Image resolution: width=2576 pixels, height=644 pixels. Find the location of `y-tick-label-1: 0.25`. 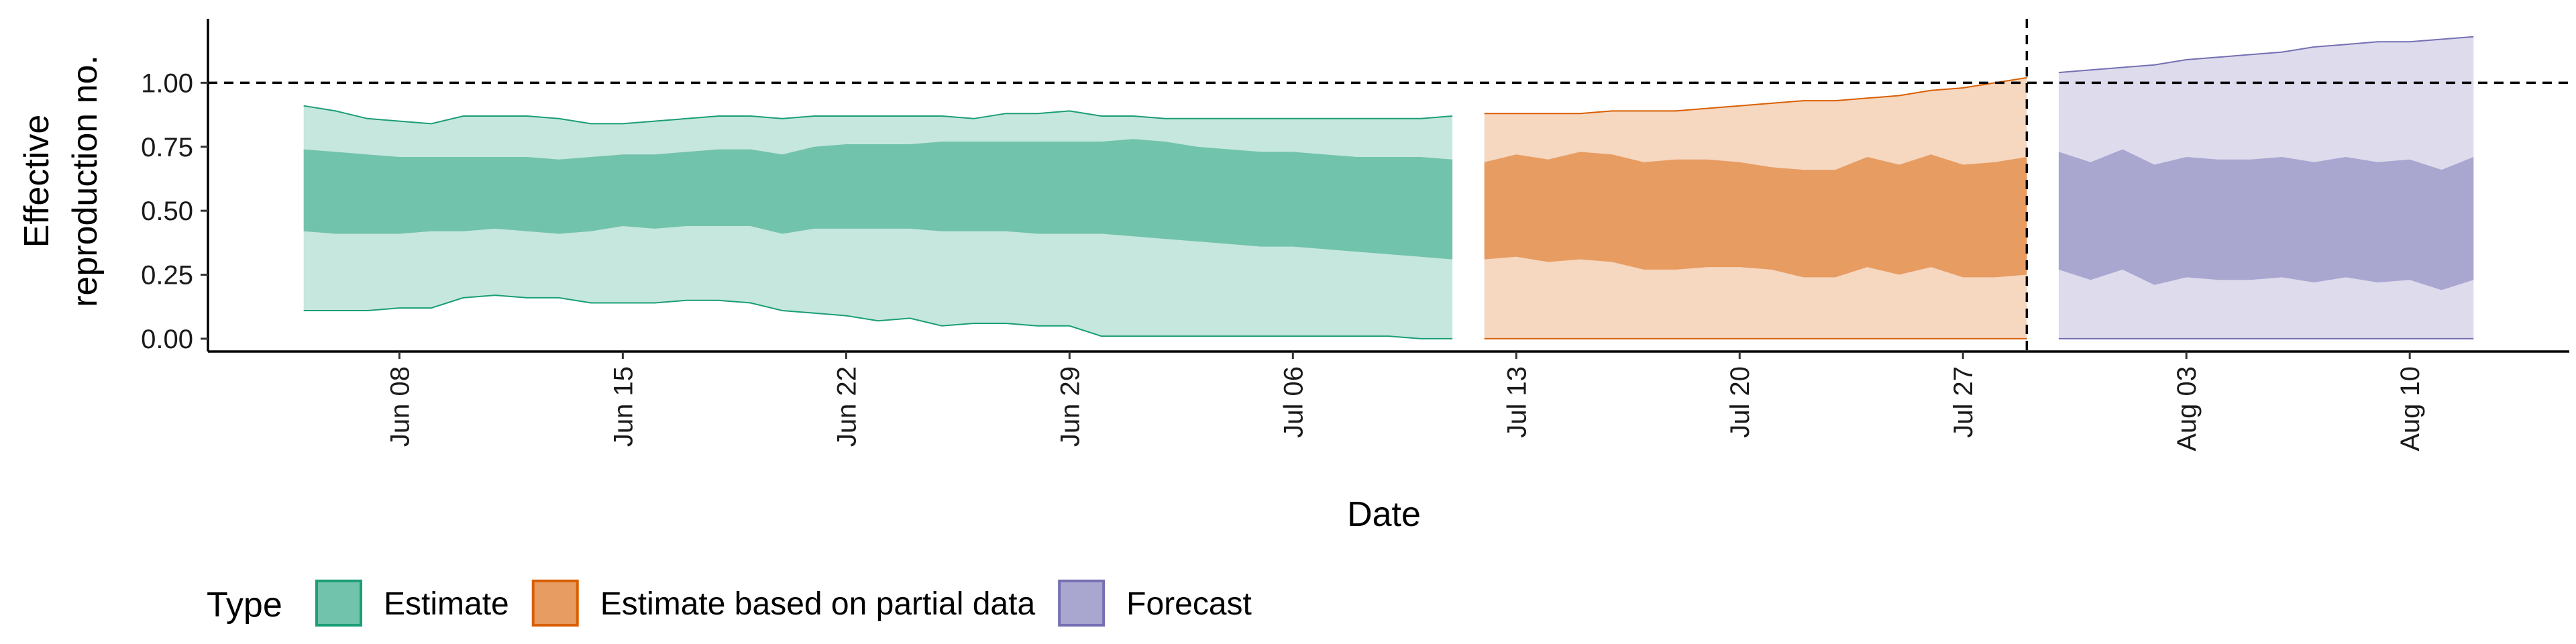

y-tick-label-1: 0.25 is located at coordinates (167, 275).